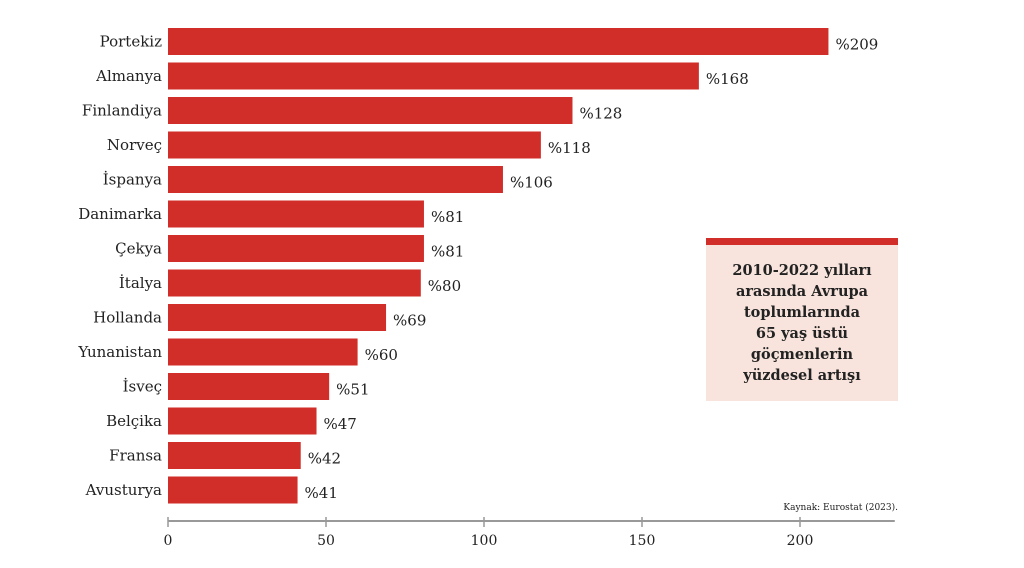 Image resolution: width=1024 pixels, height=568 pixels. Describe the element at coordinates (340, 424) in the screenshot. I see `data-label: %47` at that location.